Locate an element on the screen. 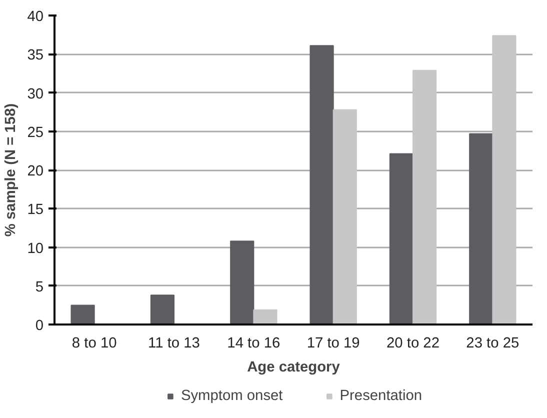 This screenshot has height=418, width=547. x-tick-label: 20 to 22 is located at coordinates (413, 344).